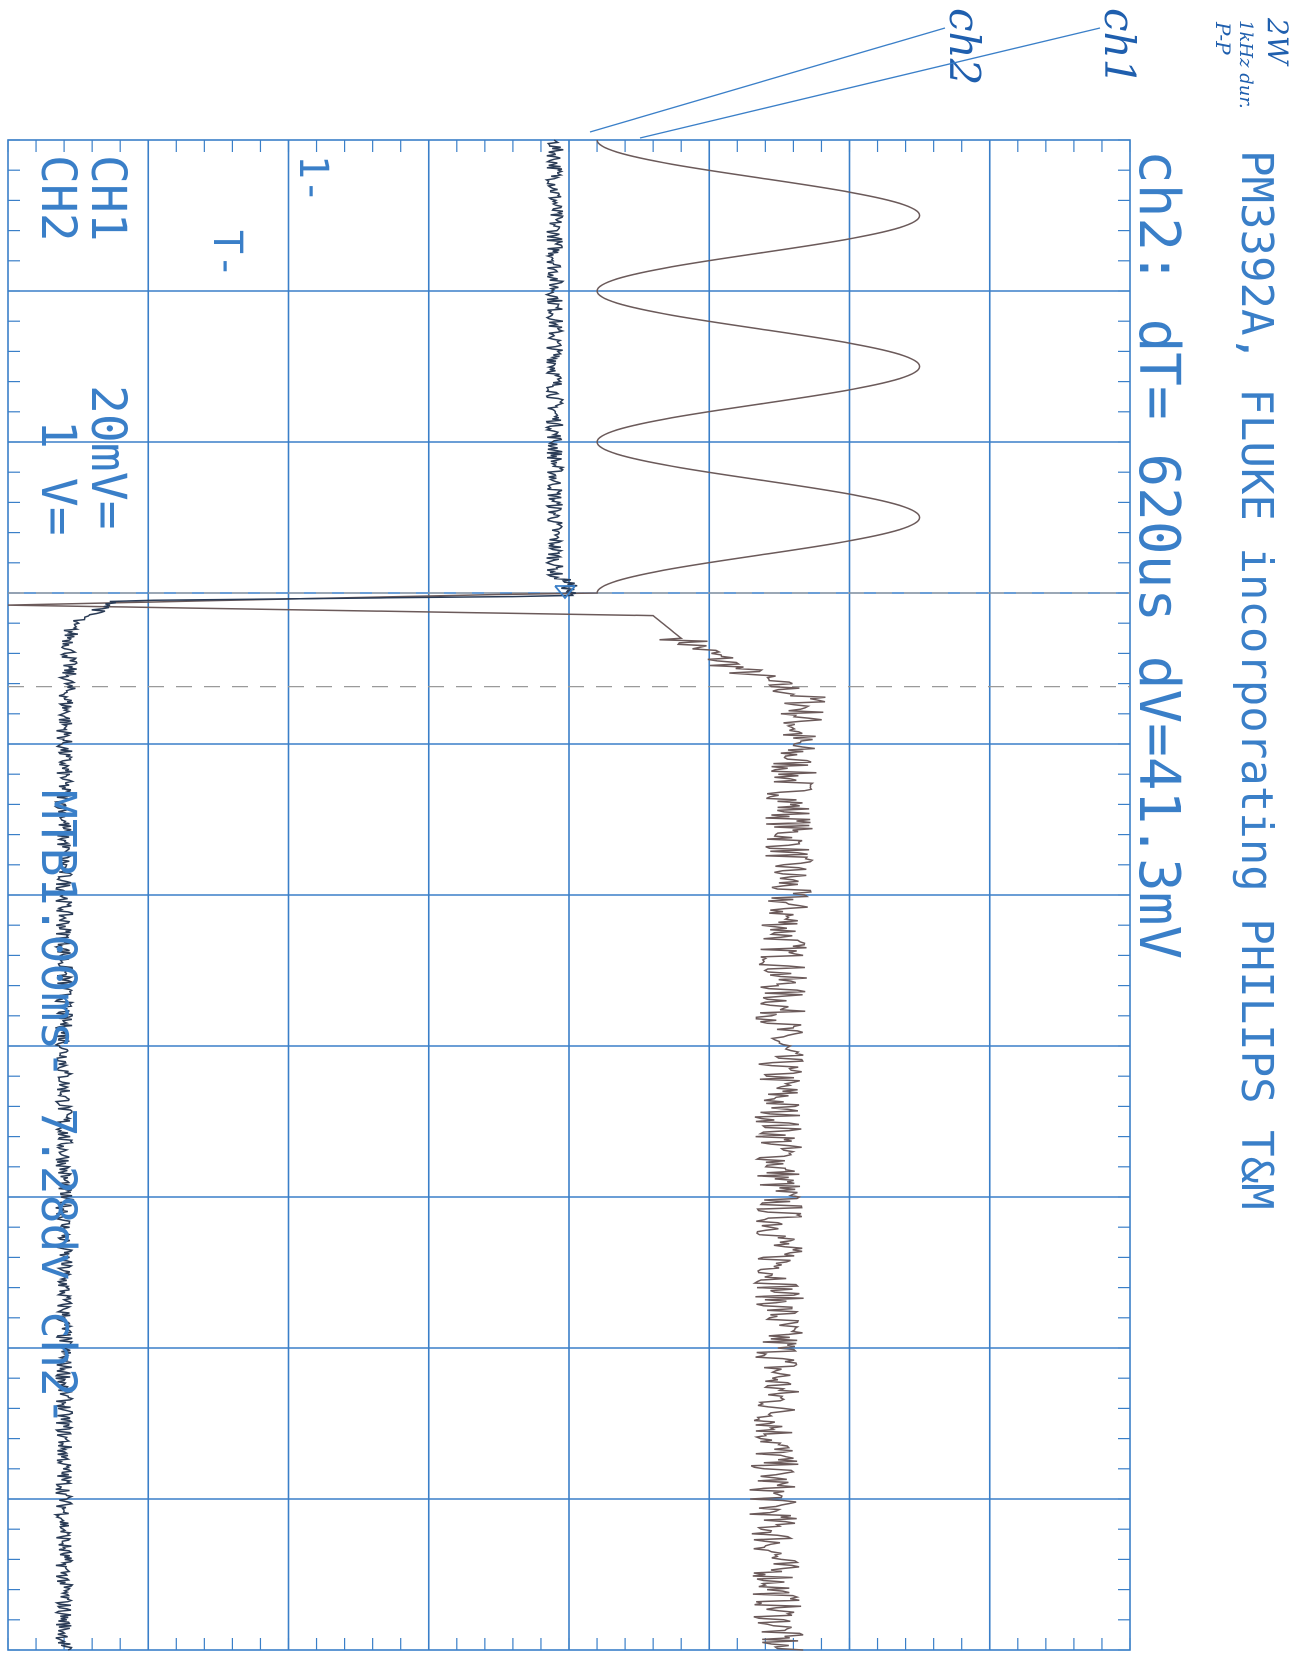 Image resolution: width=1301 pixels, height=1670 pixels. What do you see at coordinates (227, 254) in the screenshot?
I see `trigger-marker: T-` at bounding box center [227, 254].